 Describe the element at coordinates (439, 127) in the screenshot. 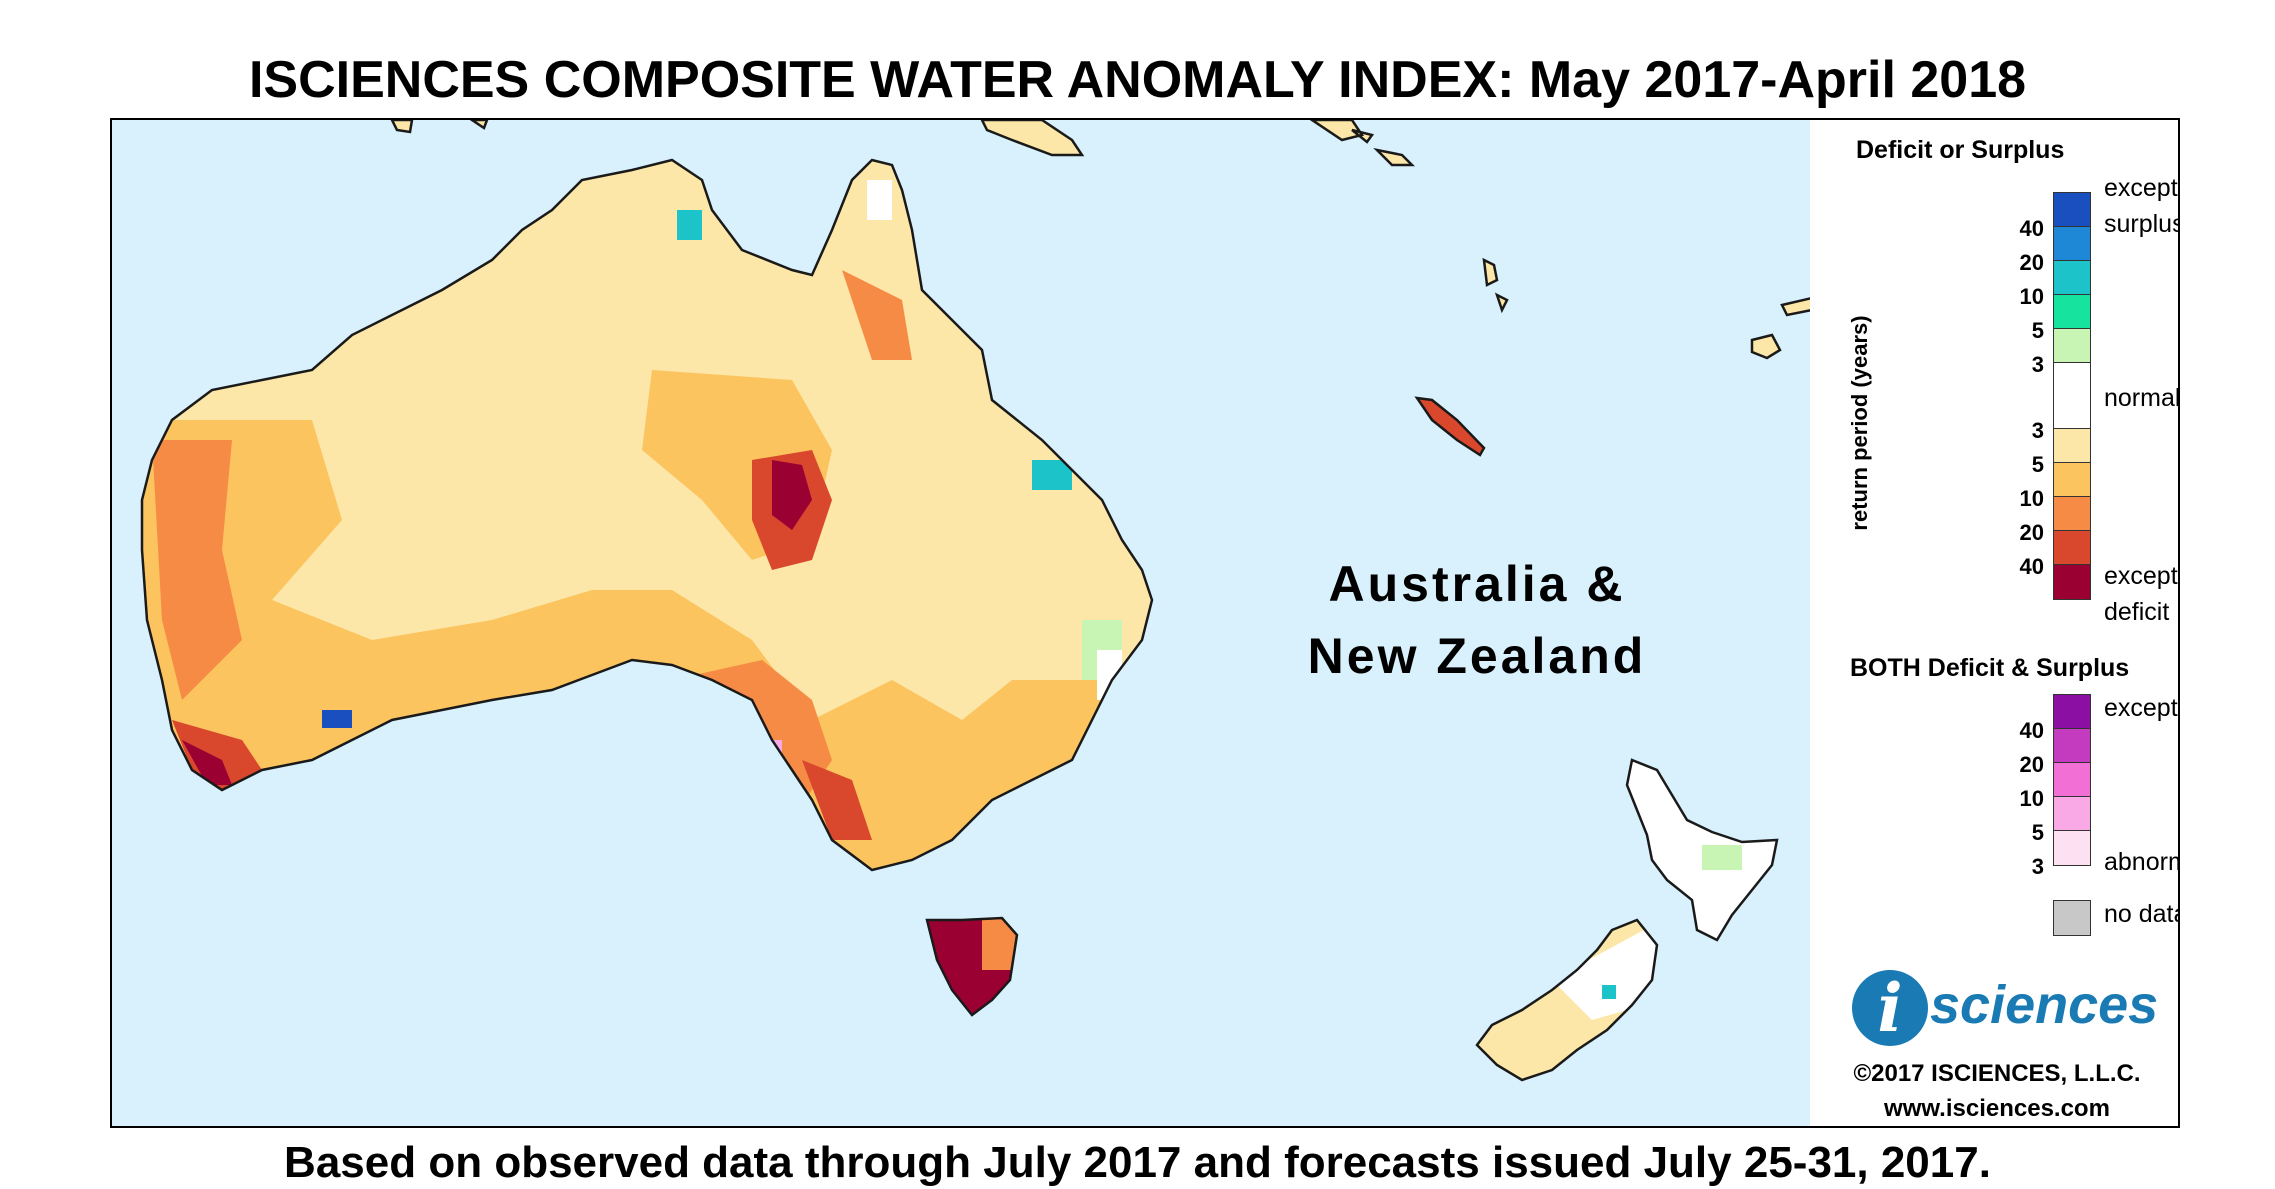

I see `timor-islands` at that location.